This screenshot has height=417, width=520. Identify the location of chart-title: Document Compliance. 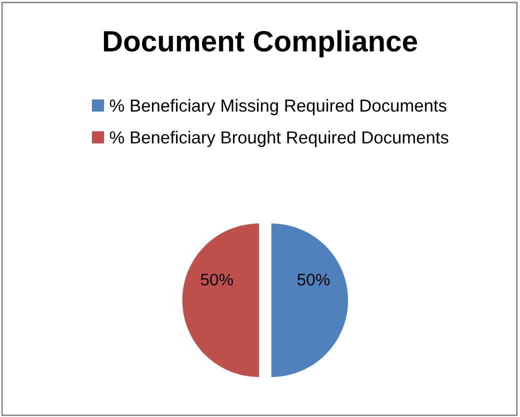
(261, 44).